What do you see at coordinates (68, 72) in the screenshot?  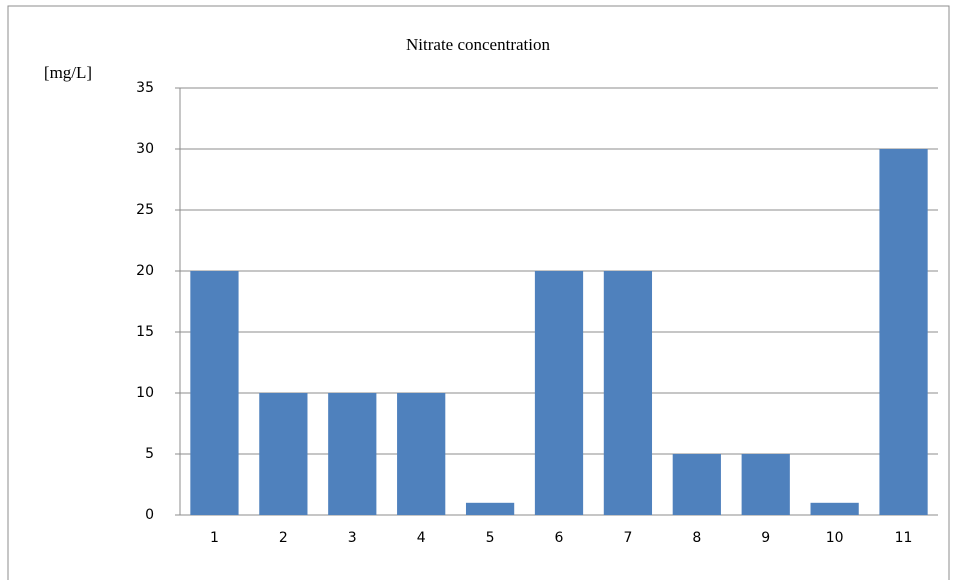 I see `y-axis-label: [mg/L]` at bounding box center [68, 72].